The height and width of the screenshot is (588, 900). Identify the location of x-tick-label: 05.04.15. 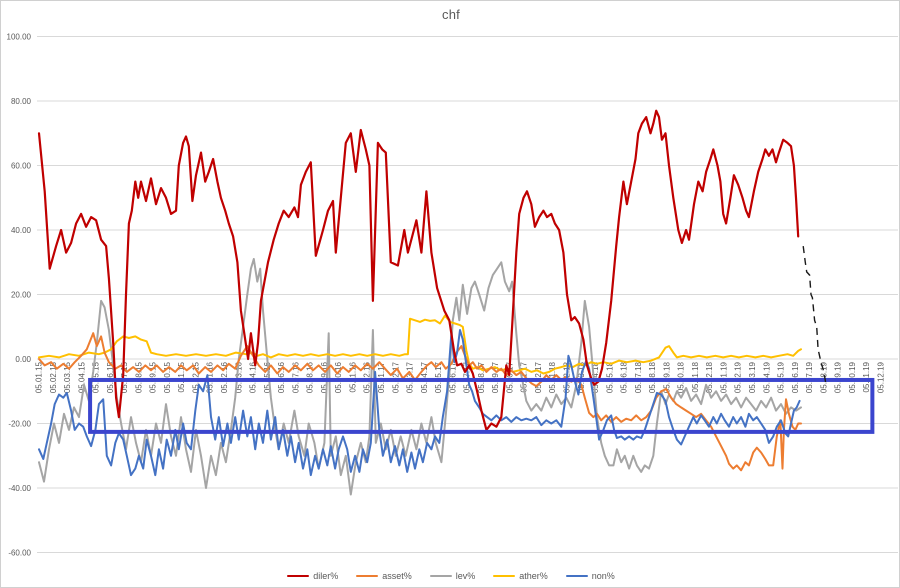
(81, 377).